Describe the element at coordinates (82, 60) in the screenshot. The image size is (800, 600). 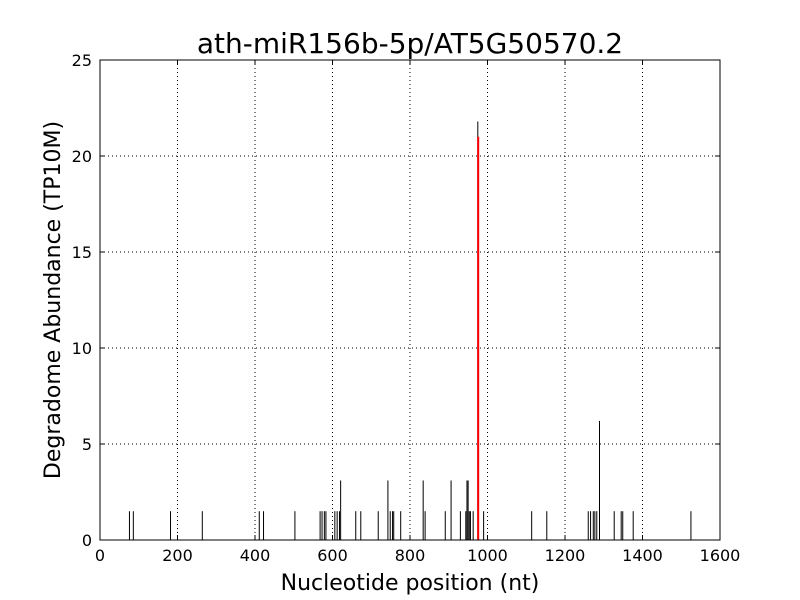
I see `y-tick-label: 25` at that location.